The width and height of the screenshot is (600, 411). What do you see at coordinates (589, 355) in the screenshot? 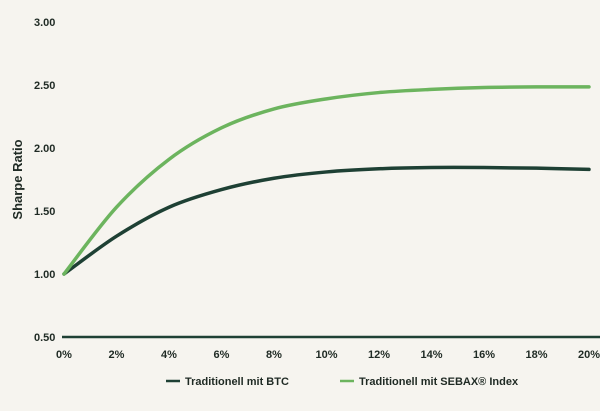
I see `x-tick-label: 20%` at bounding box center [589, 355].